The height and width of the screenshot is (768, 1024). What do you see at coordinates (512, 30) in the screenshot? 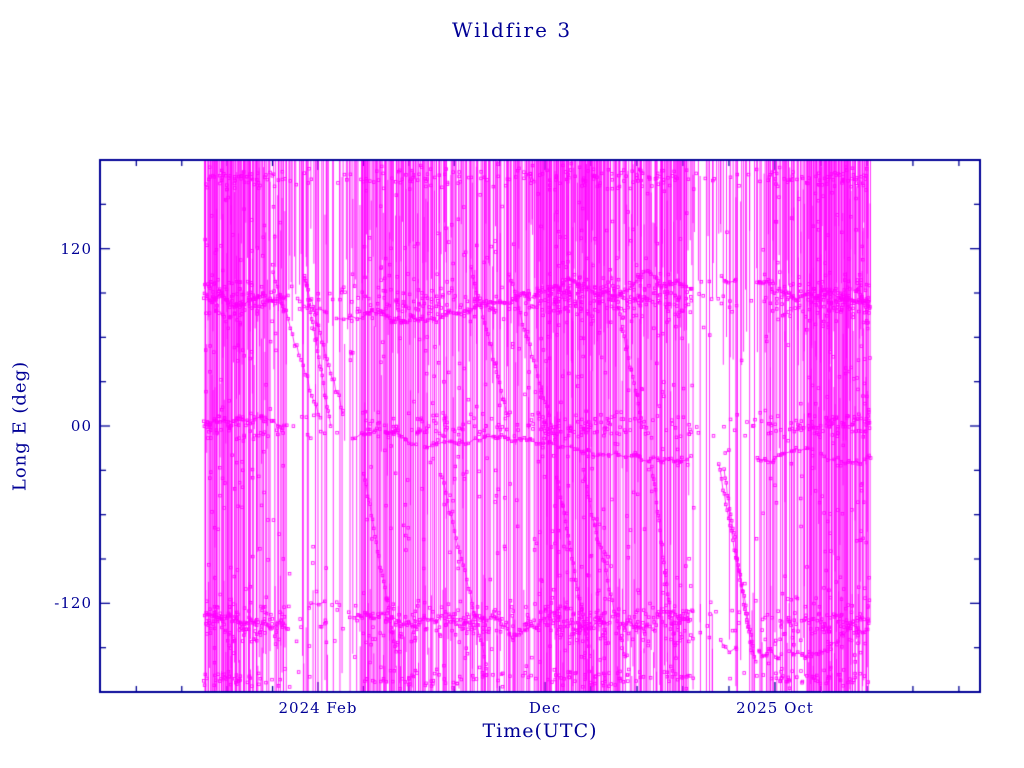
I see `chart-title: Wildfire 3` at bounding box center [512, 30].